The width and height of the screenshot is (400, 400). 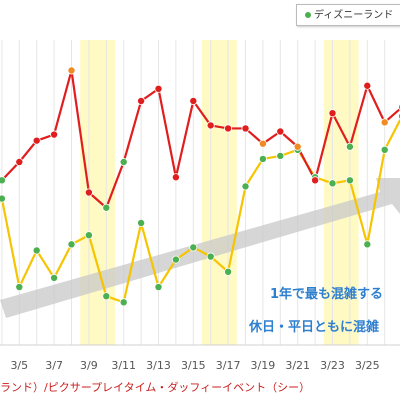 I want to click on x-tick-label: 3/19, so click(x=263, y=365).